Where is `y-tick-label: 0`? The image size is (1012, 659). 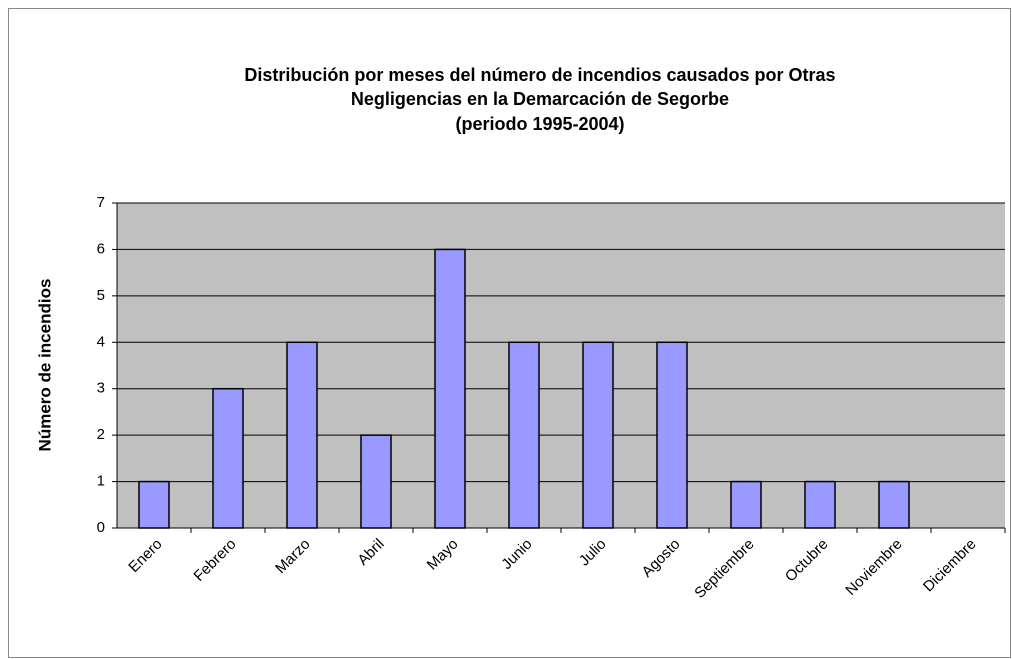
y-tick-label: 0 is located at coordinates (101, 527).